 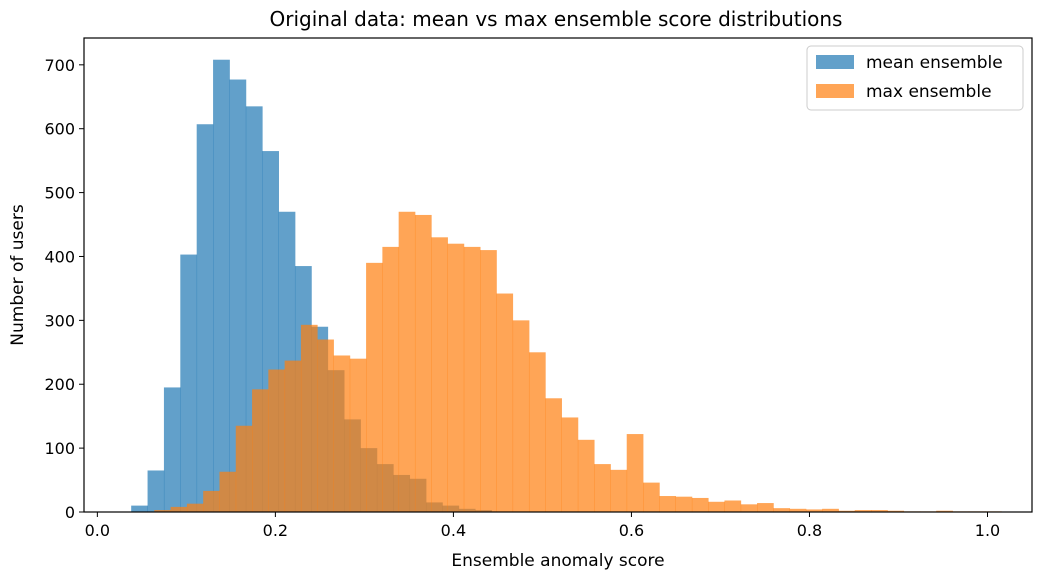 I want to click on y-tick-label: 600, so click(x=59, y=129).